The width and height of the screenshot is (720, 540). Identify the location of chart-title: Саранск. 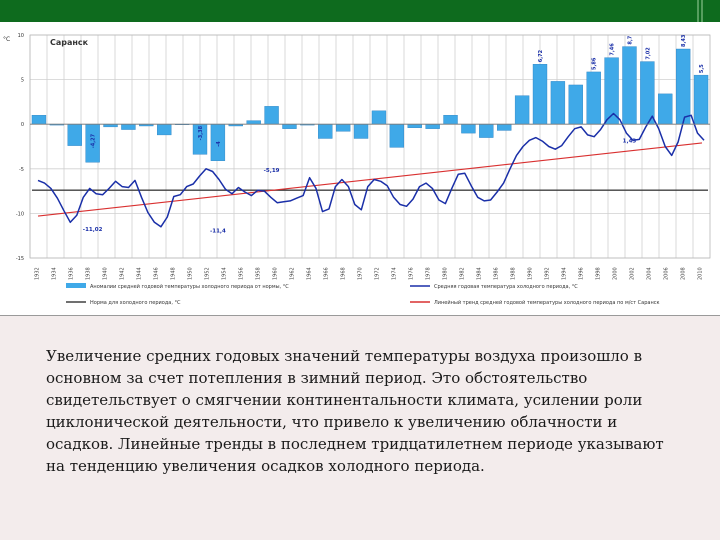
(69, 42).